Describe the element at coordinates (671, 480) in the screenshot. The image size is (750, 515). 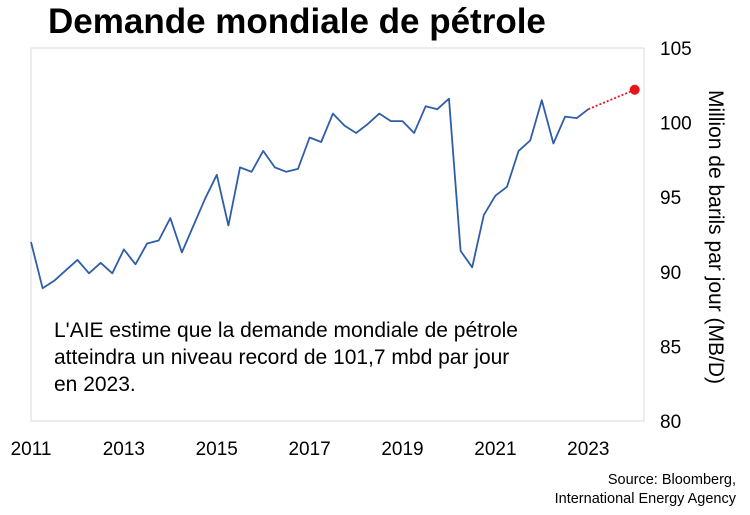
I see `source-line-1: Source: Bloomberg,` at that location.